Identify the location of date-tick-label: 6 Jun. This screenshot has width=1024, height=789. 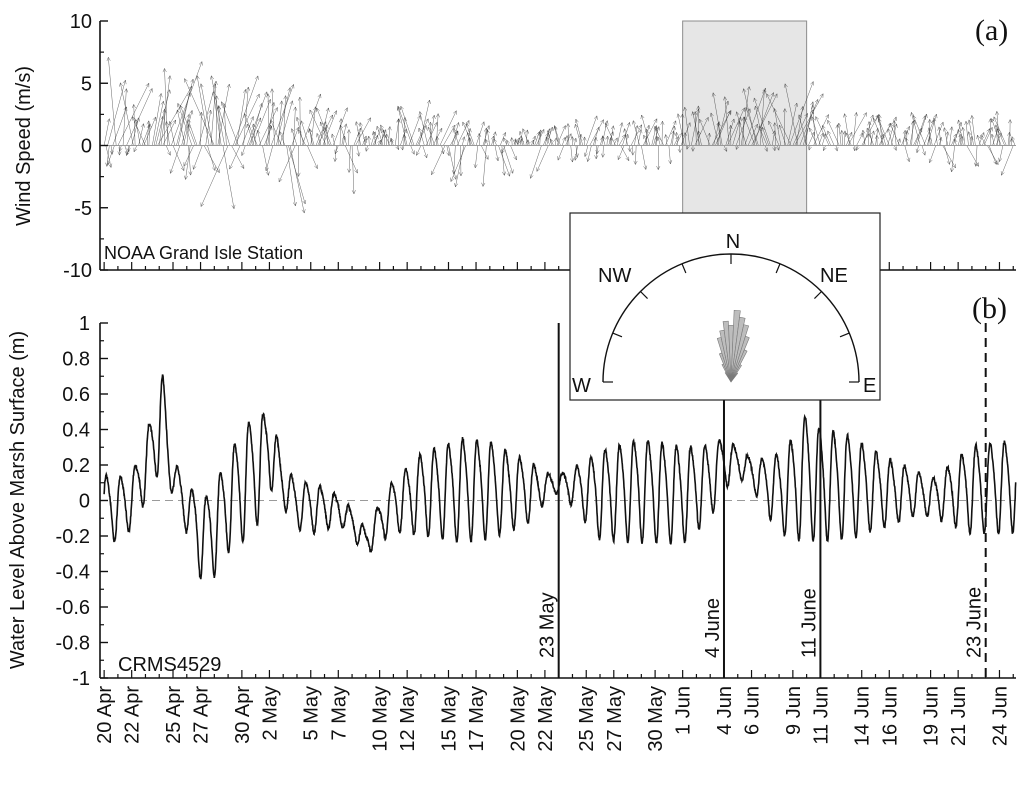
(753, 710).